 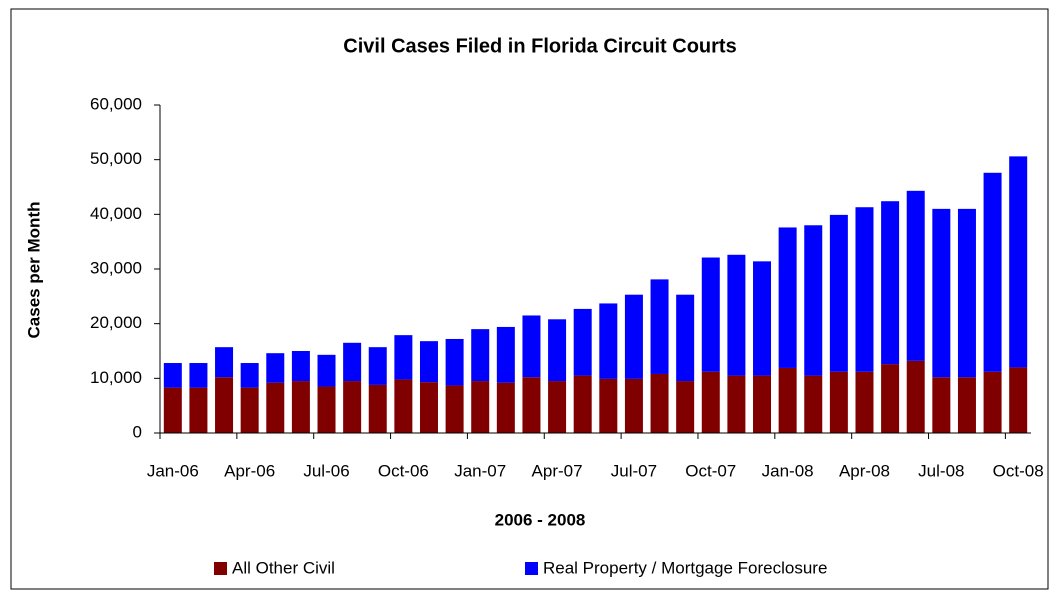 I want to click on x-tick-label: Jan-07, so click(x=480, y=470).